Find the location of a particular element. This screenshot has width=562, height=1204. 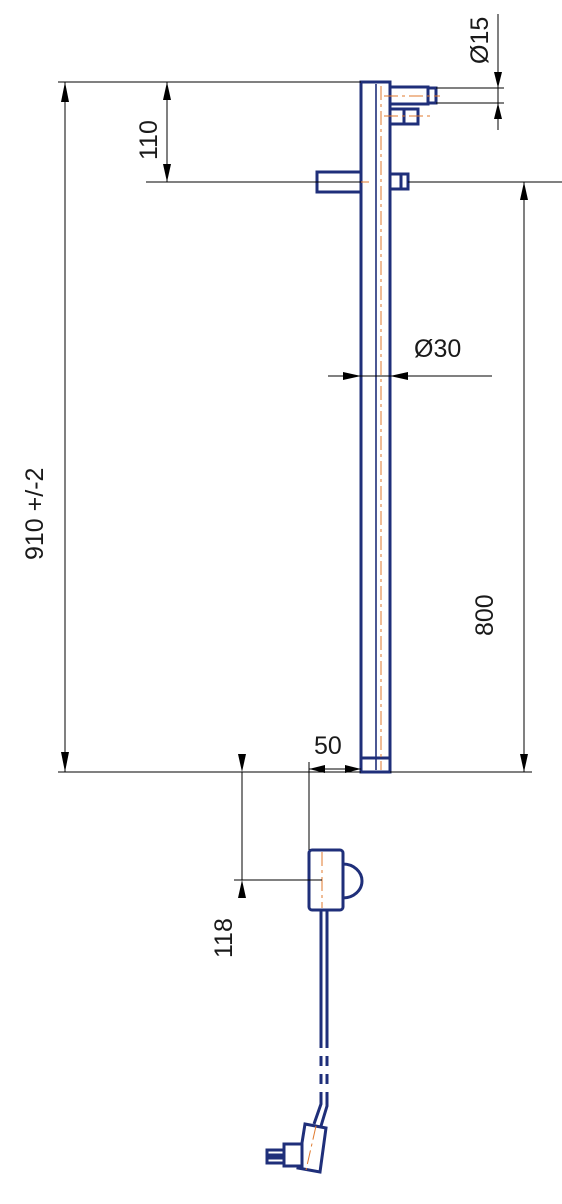

bottom-connector-body is located at coordinates (395, 181).